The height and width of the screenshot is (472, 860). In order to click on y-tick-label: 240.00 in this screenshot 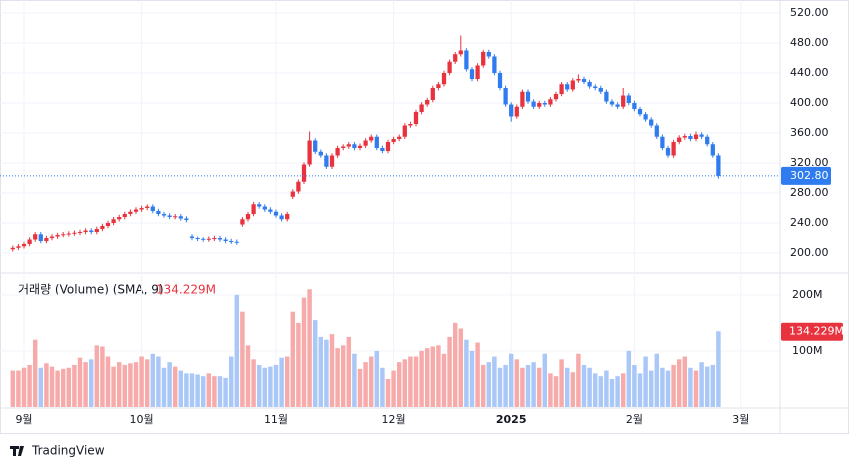, I will do `click(809, 222)`.